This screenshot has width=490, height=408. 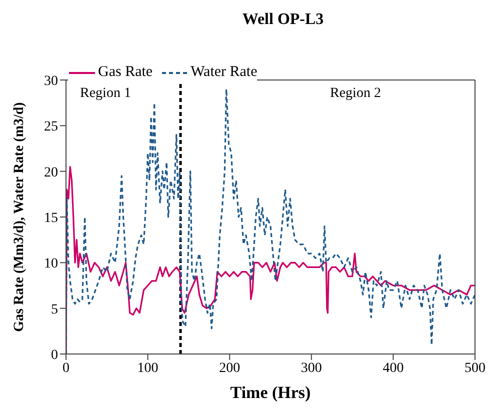 I want to click on y-axis-title: Gas Rate (Mm3/d), Water Rate (m3/d), so click(x=19, y=217).